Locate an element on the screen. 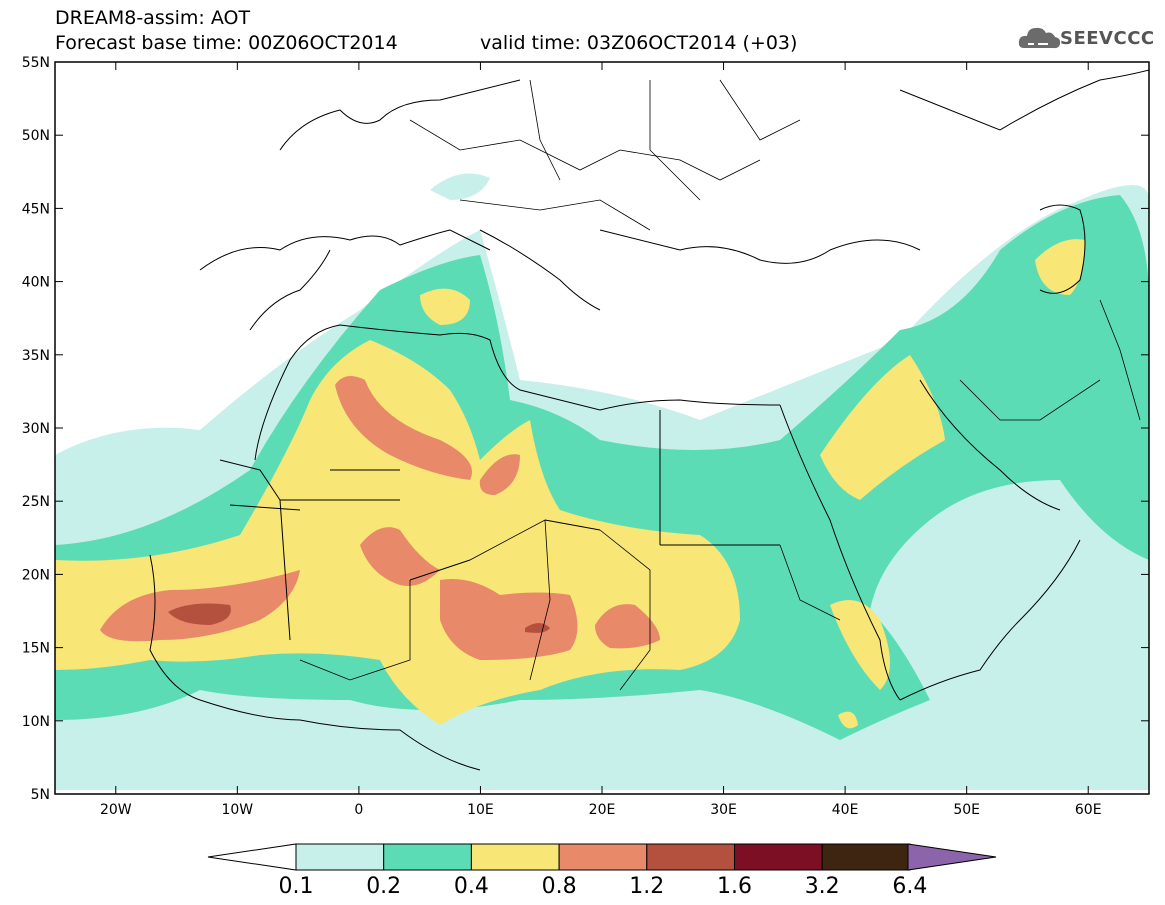 The image size is (1165, 905). lat-label: 10N is located at coordinates (36, 722).